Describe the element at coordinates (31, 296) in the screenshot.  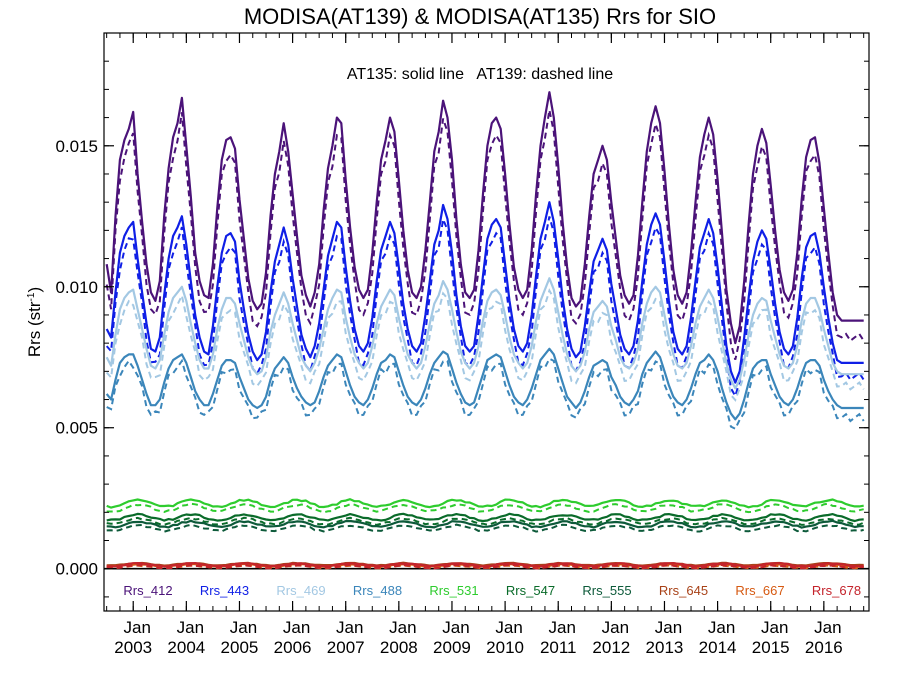
I see `y-axis-label-sup: -1` at that location.